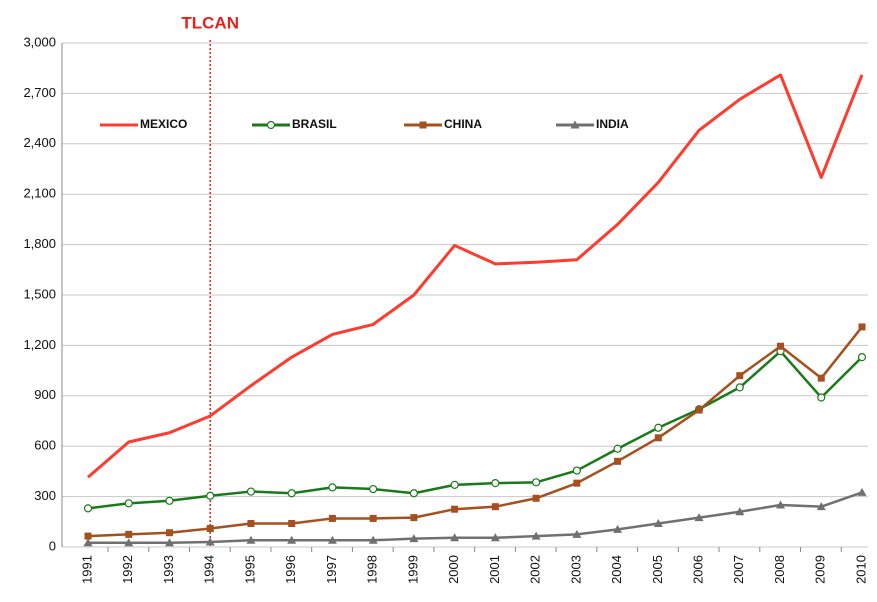 The width and height of the screenshot is (877, 602). I want to click on x-tick-label: 2009, so click(820, 569).